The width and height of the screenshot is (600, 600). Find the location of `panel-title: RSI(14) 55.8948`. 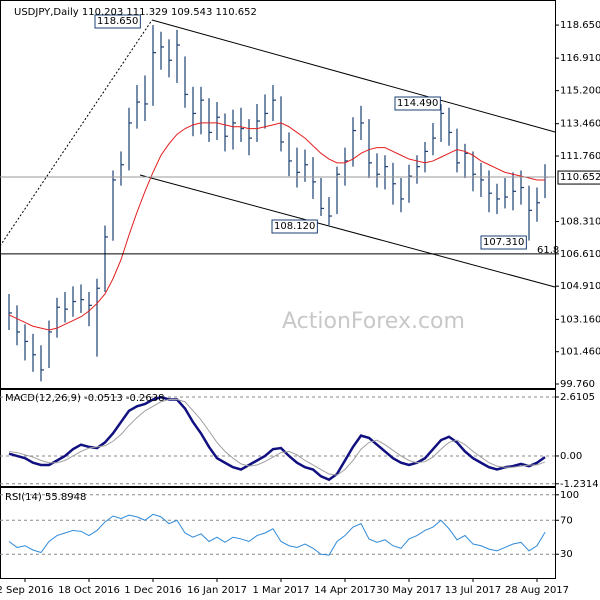

panel-title: RSI(14) 55.8948 is located at coordinates (45, 497).